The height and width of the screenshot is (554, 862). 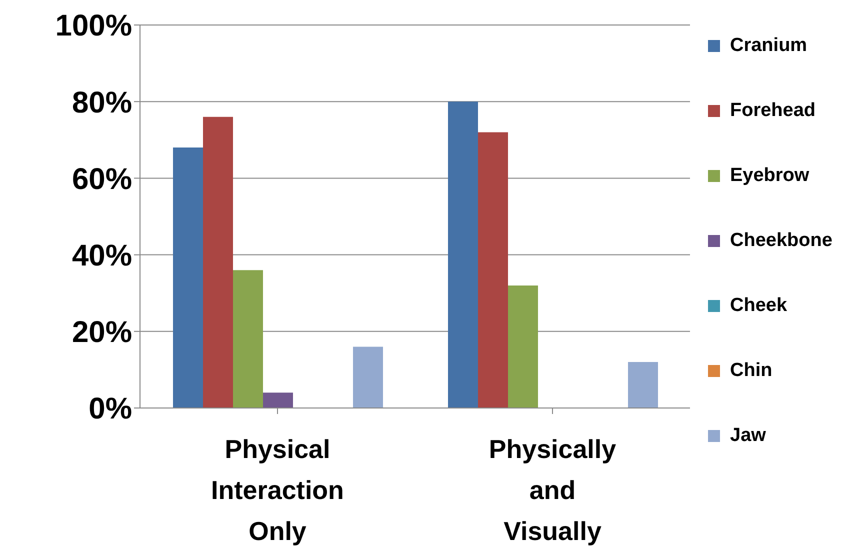 I want to click on y-tick-label: 0%, so click(x=110, y=409).